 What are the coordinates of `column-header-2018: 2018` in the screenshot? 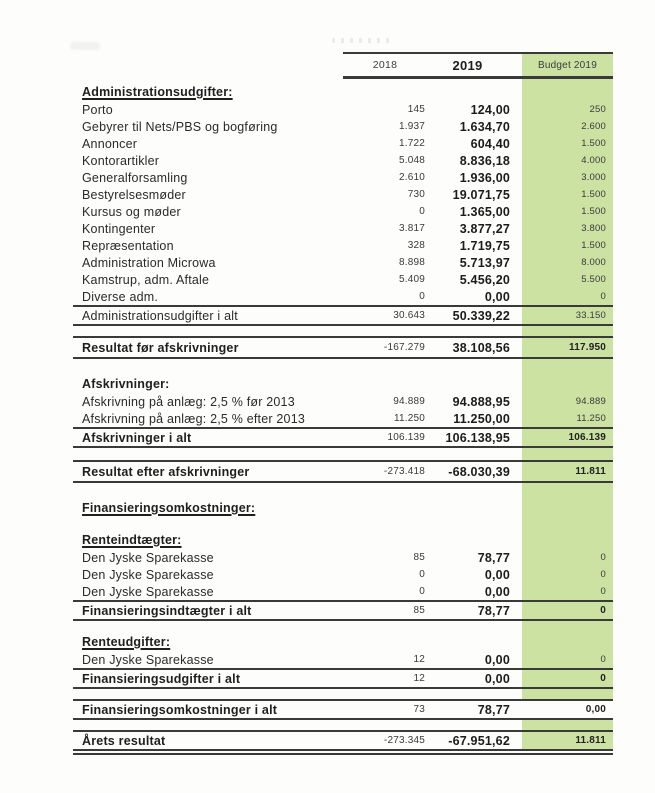 It's located at (385, 65).